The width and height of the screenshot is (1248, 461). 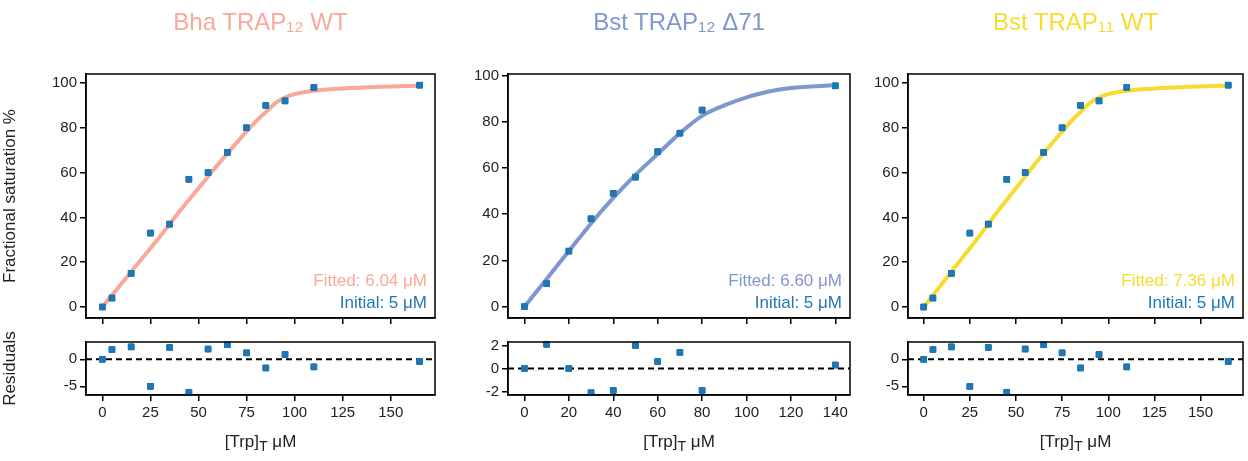 What do you see at coordinates (835, 412) in the screenshot?
I see `x-tick-label: 140` at bounding box center [835, 412].